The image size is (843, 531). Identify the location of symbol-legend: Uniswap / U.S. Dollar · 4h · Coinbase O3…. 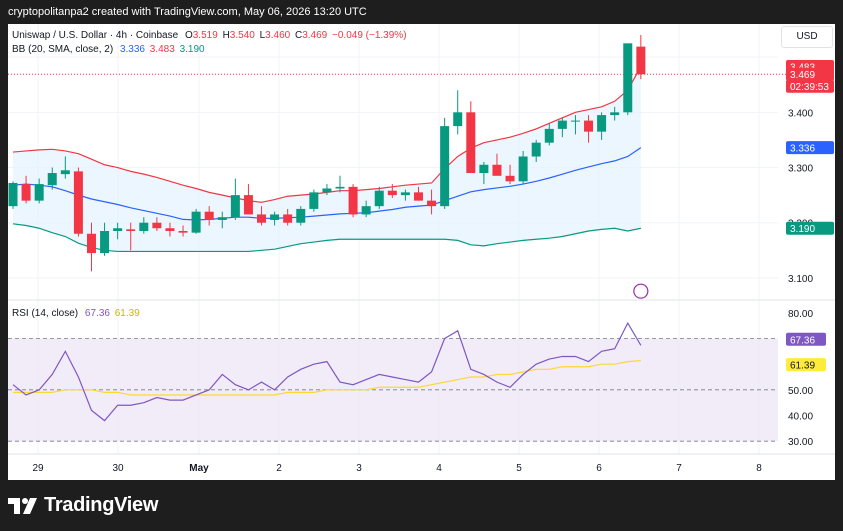
(209, 35).